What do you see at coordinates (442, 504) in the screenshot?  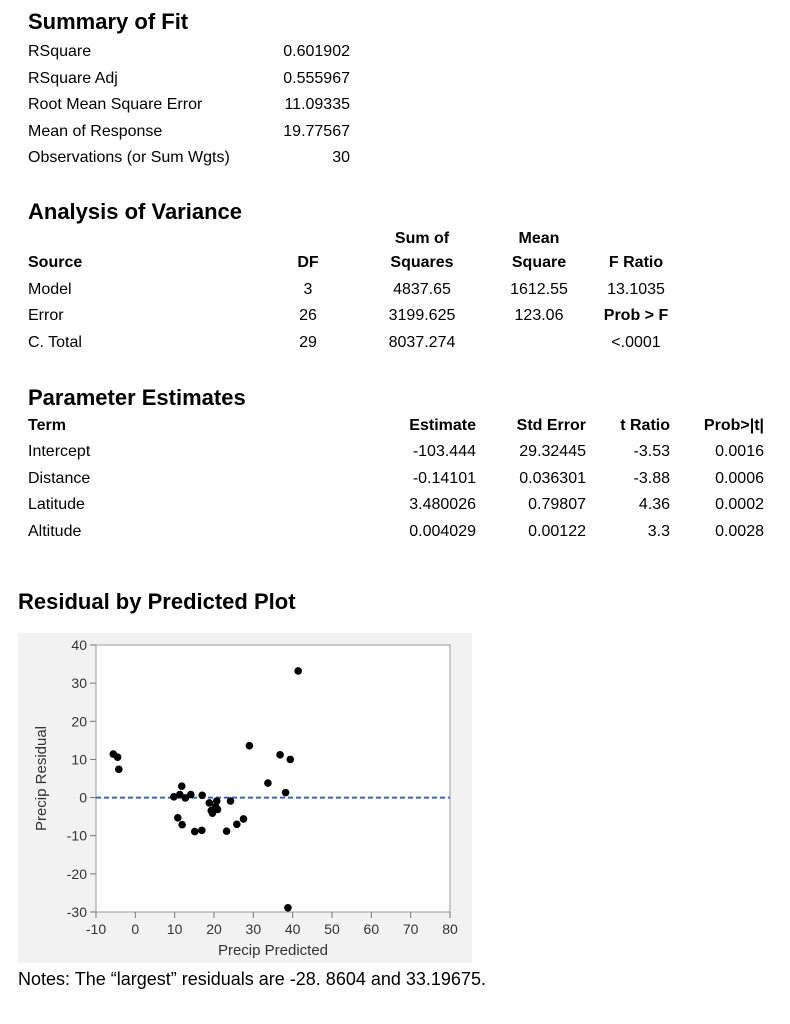 I see `param-estimate: 3.480026` at bounding box center [442, 504].